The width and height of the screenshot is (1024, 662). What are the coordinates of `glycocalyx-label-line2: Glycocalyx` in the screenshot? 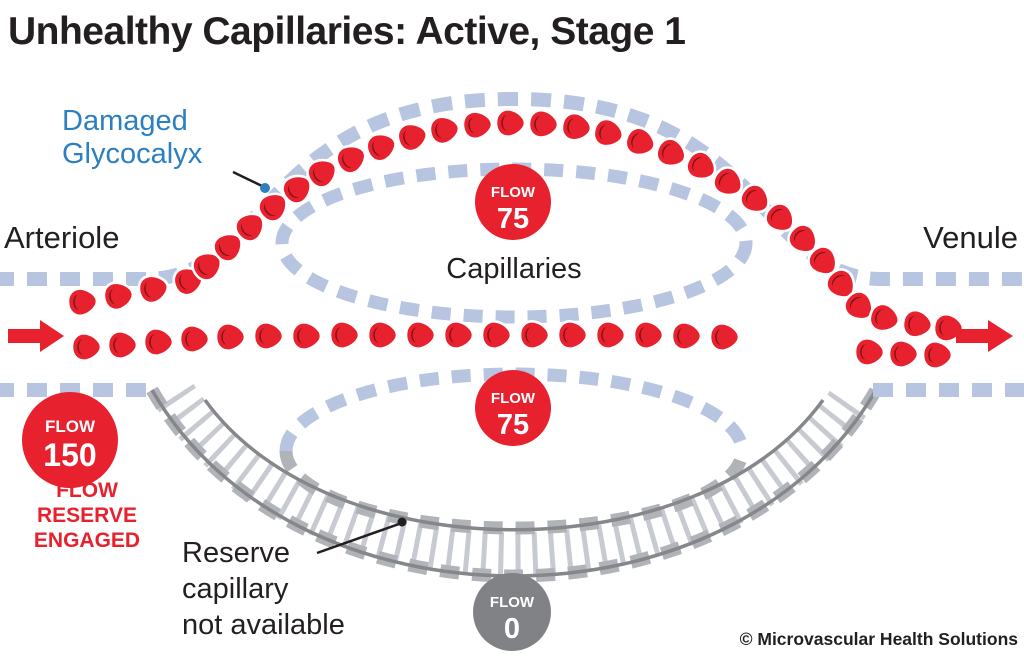 It's located at (132, 154).